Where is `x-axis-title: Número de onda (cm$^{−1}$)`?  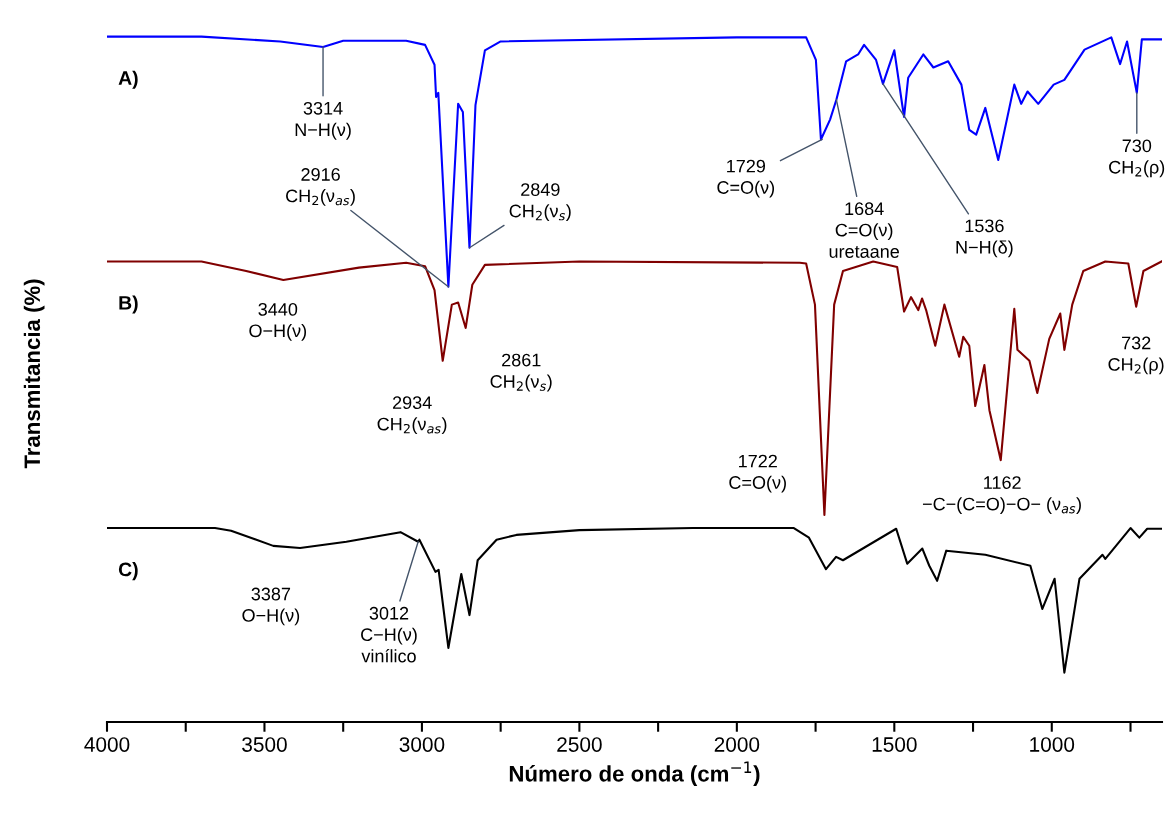
x-axis-title: Número de onda (cm$^{−1}$) is located at coordinates (634, 774).